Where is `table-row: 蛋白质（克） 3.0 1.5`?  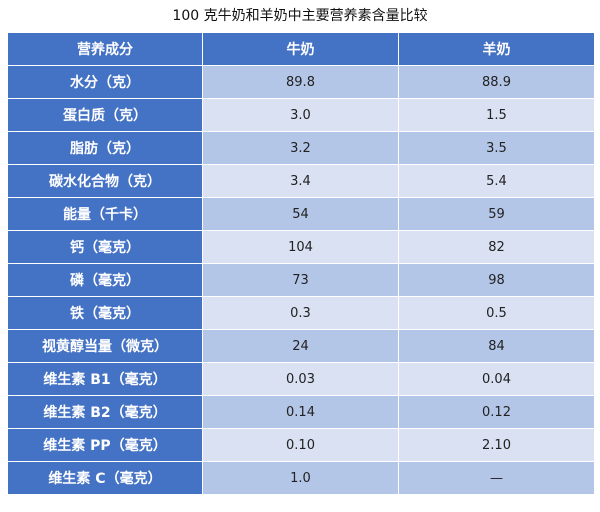
table-row: 蛋白质（克） 3.0 1.5 is located at coordinates (301, 115).